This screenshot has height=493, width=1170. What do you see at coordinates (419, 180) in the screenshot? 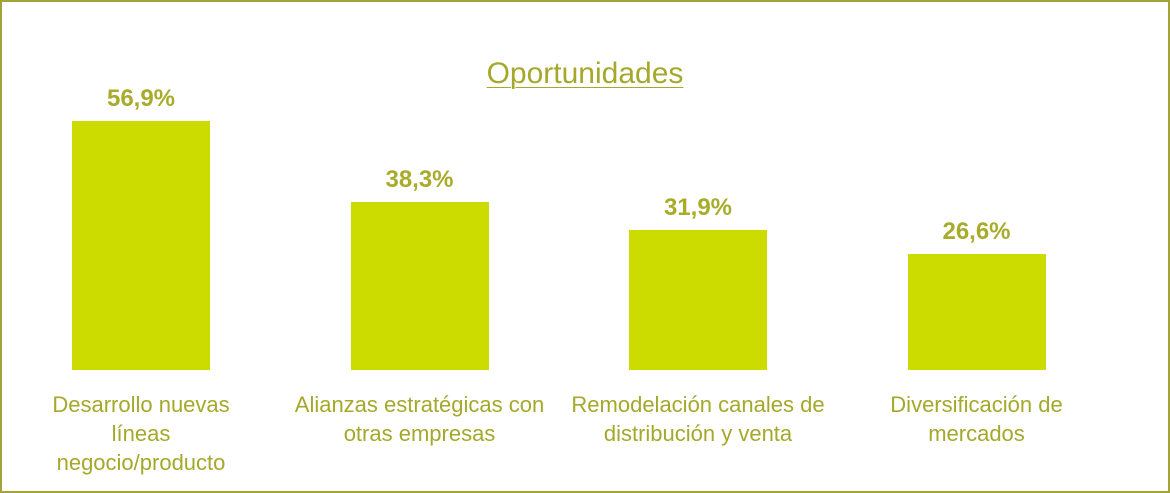
I see `value-label: 38,3%` at bounding box center [419, 180].